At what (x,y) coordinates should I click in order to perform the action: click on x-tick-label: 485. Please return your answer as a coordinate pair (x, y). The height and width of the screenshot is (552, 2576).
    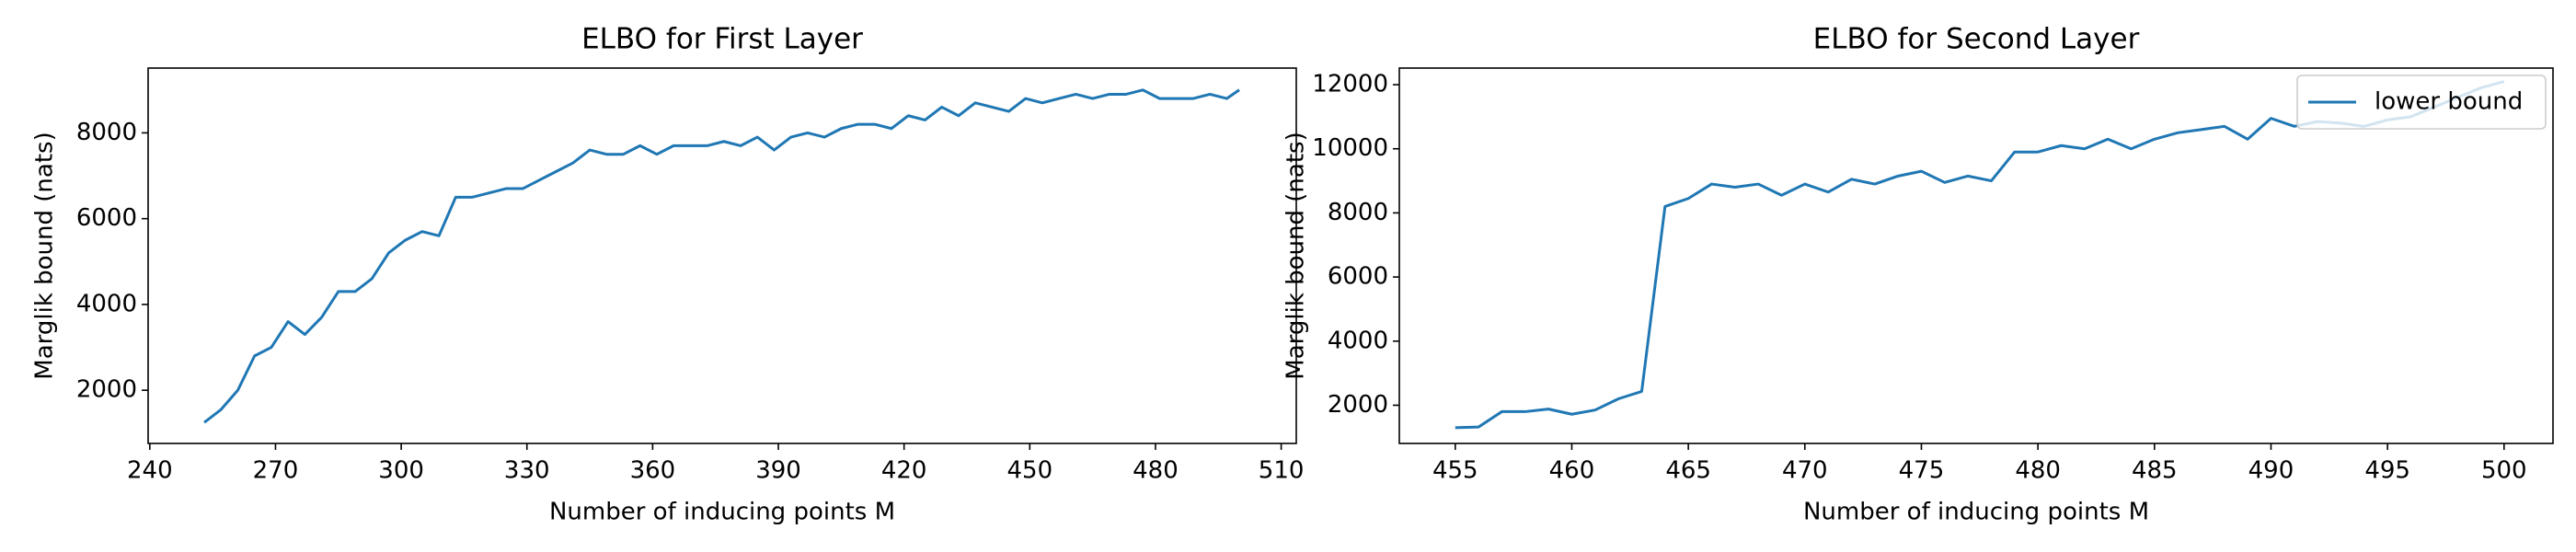
    Looking at the image, I should click on (2155, 471).